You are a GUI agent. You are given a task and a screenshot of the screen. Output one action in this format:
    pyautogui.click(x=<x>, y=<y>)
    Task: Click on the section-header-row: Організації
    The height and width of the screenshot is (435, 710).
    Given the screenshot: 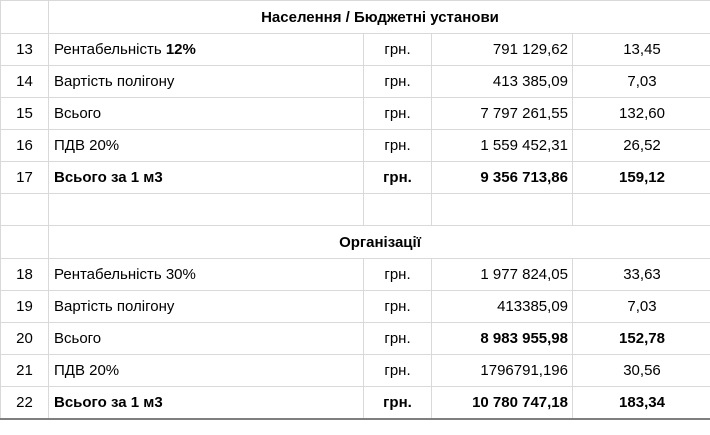 What is the action you would take?
    pyautogui.click(x=355, y=242)
    